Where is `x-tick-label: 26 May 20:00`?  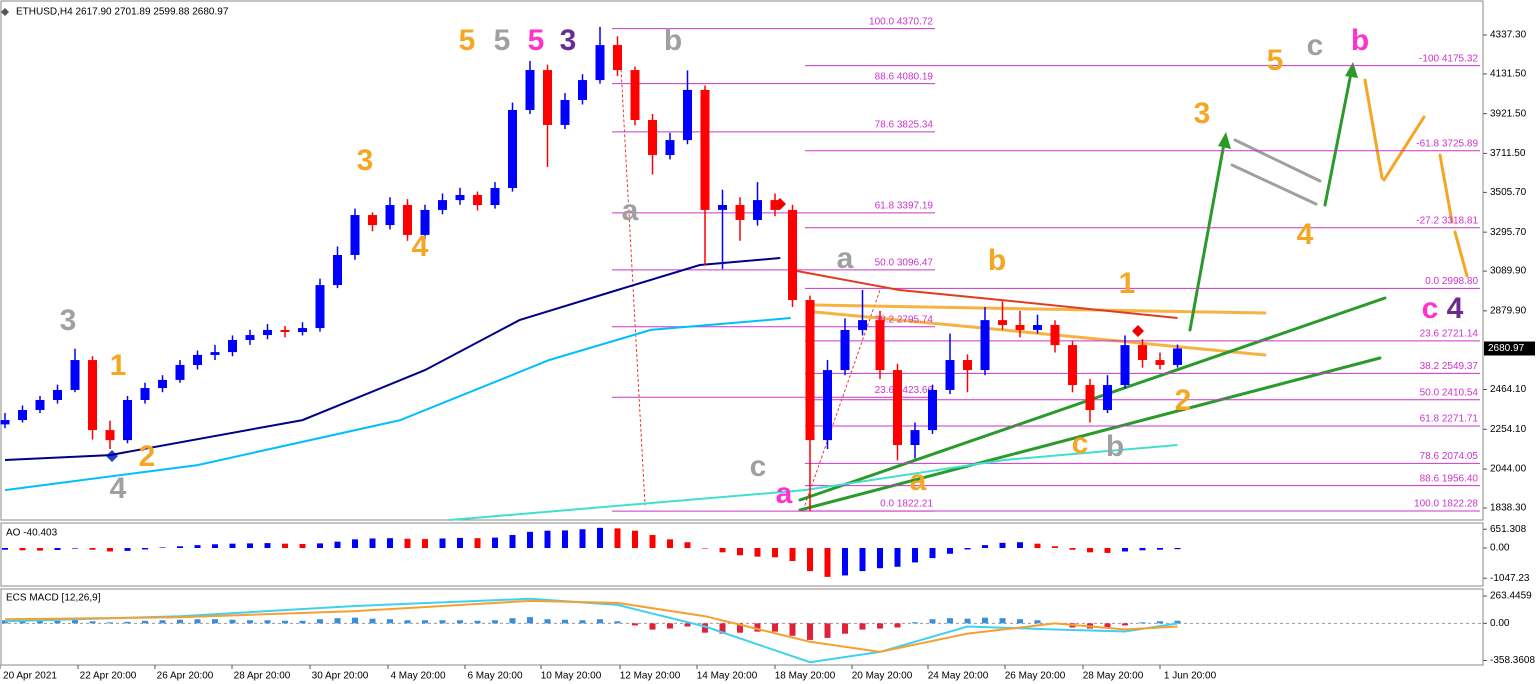
x-tick-label: 26 May 20:00 is located at coordinates (1035, 676).